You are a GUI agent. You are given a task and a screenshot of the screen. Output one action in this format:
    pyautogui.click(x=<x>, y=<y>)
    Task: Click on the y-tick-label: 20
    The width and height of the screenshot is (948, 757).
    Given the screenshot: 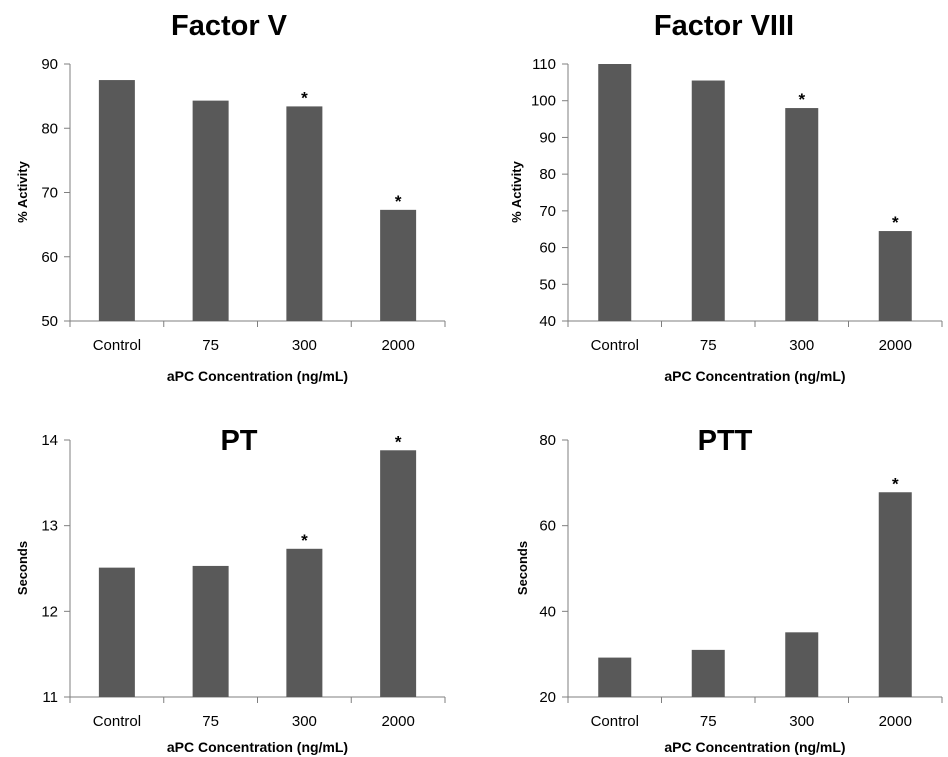 What is the action you would take?
    pyautogui.click(x=547, y=697)
    